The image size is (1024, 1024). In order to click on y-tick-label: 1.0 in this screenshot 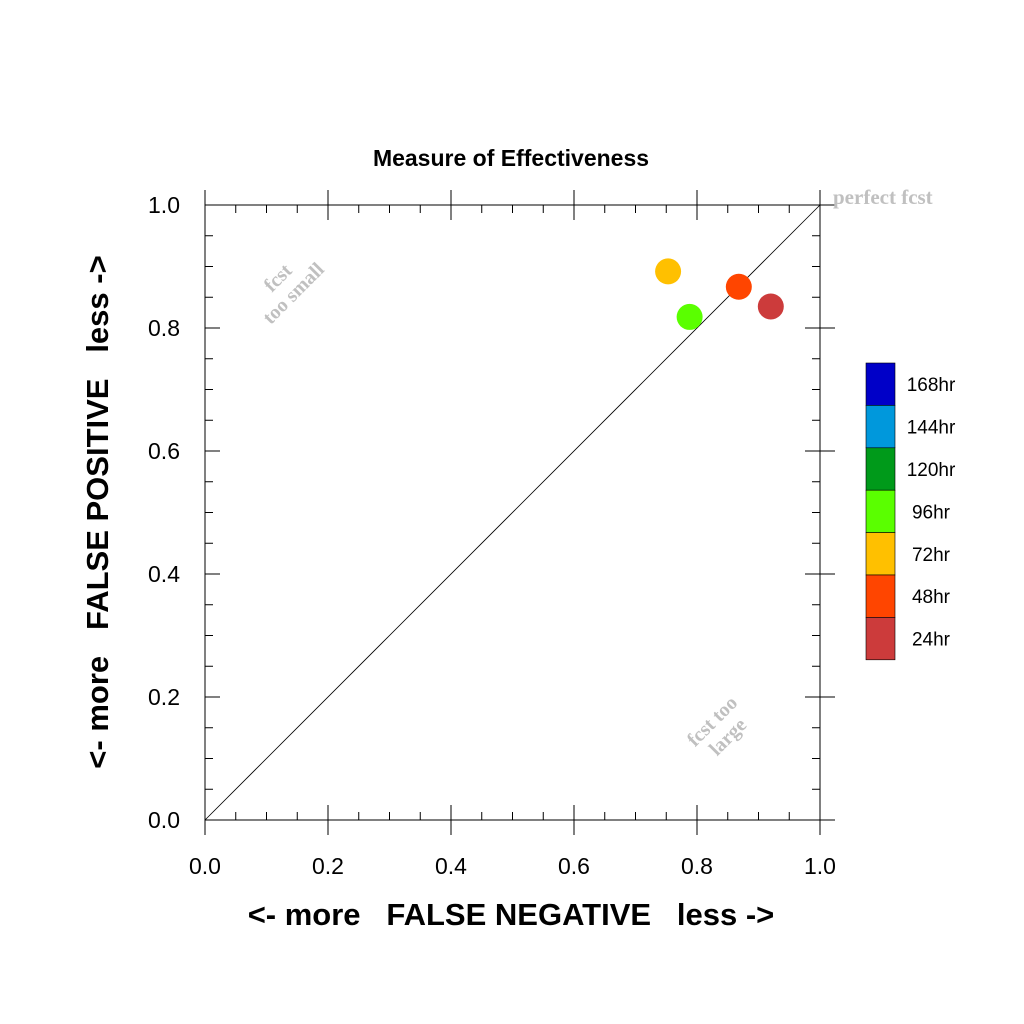, I will do `click(164, 205)`.